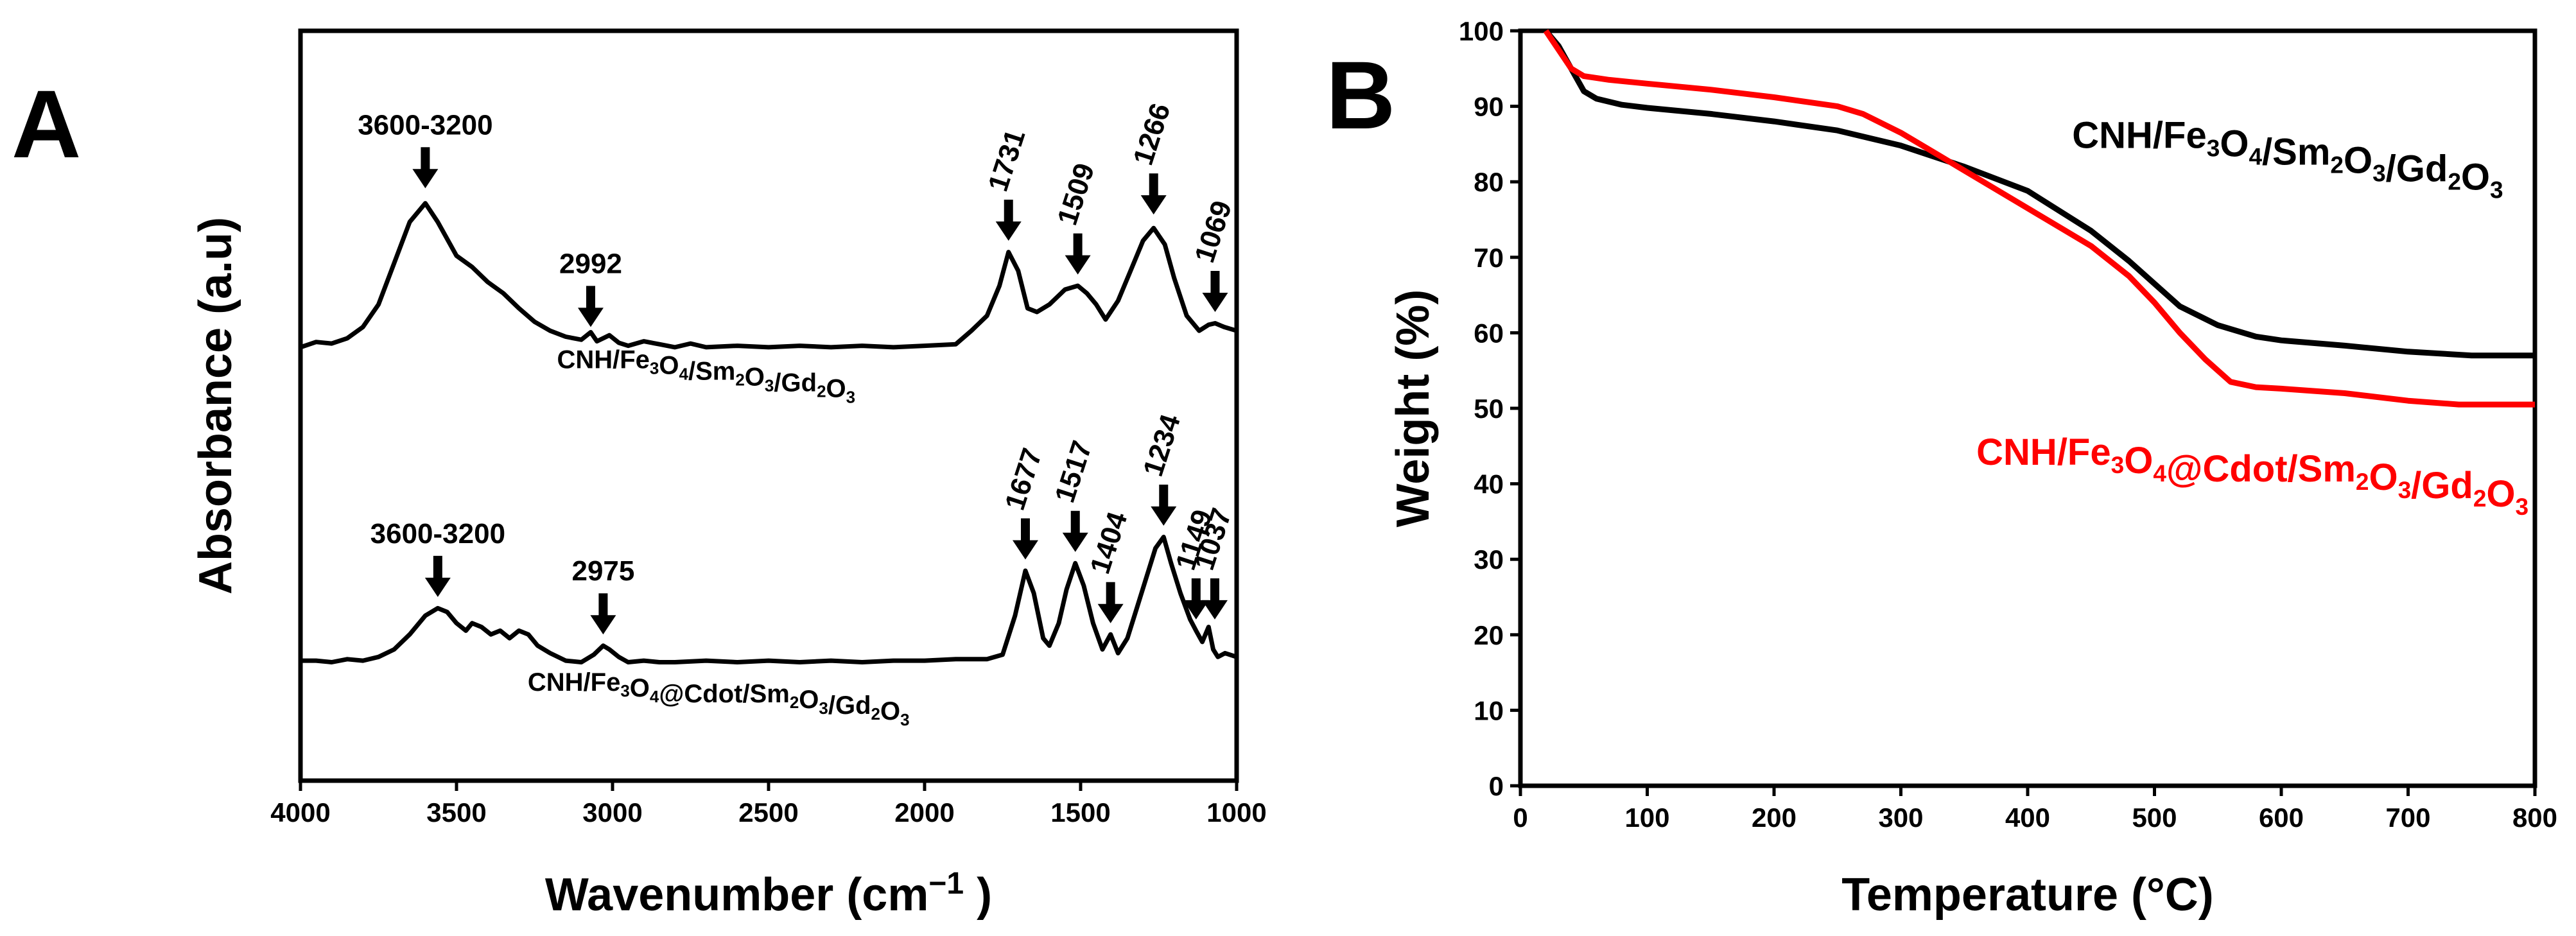 This screenshot has width=2576, height=936. I want to click on tga-xlabel: Temperature (°C), so click(2027, 895).